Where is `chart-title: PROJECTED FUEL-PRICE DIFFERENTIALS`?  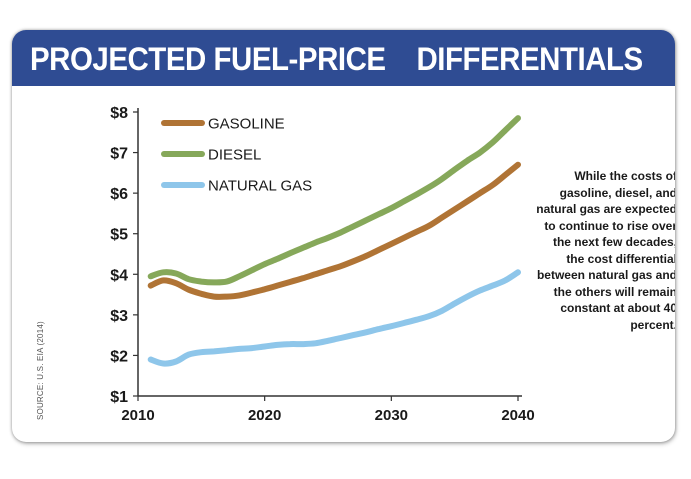 chart-title: PROJECTED FUEL-PRICE DIFFERENTIALS is located at coordinates (336, 59).